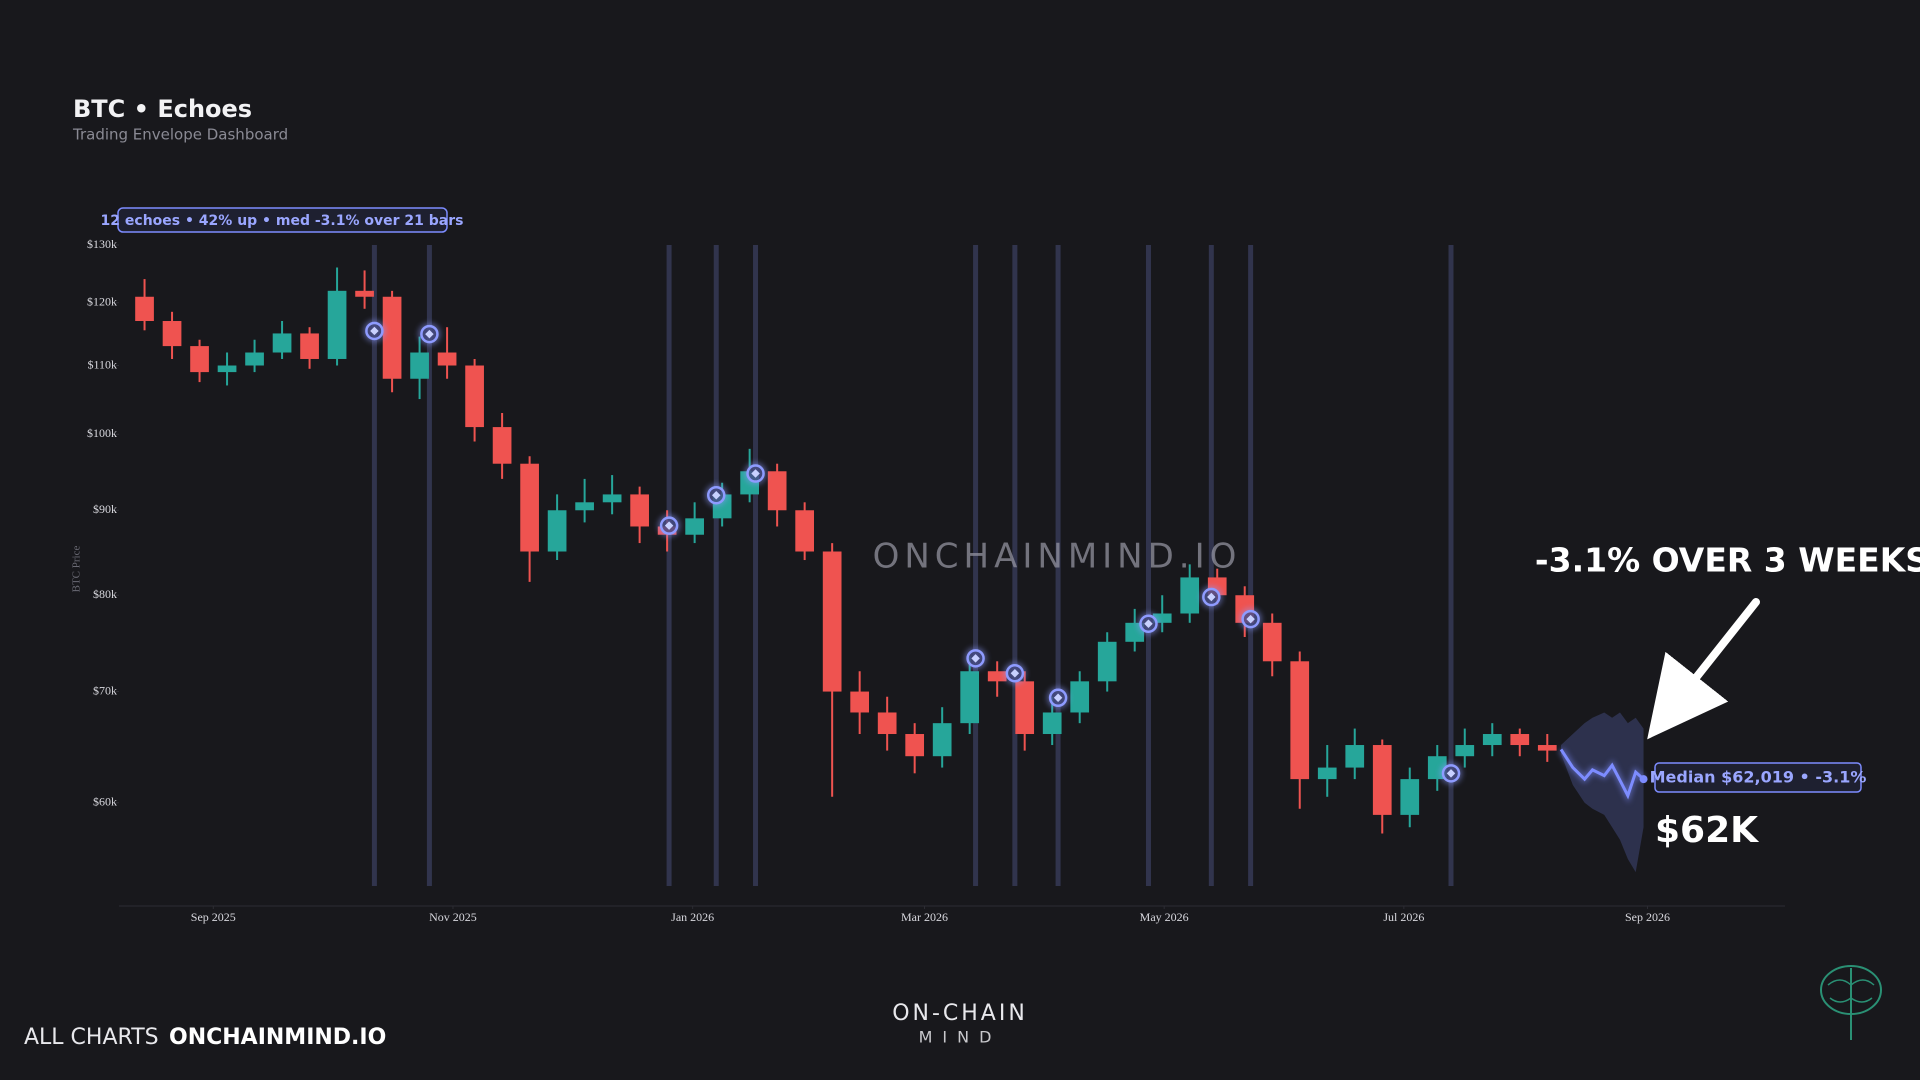  I want to click on chart-subtitle: Trading Envelope Dashboard, so click(180, 135).